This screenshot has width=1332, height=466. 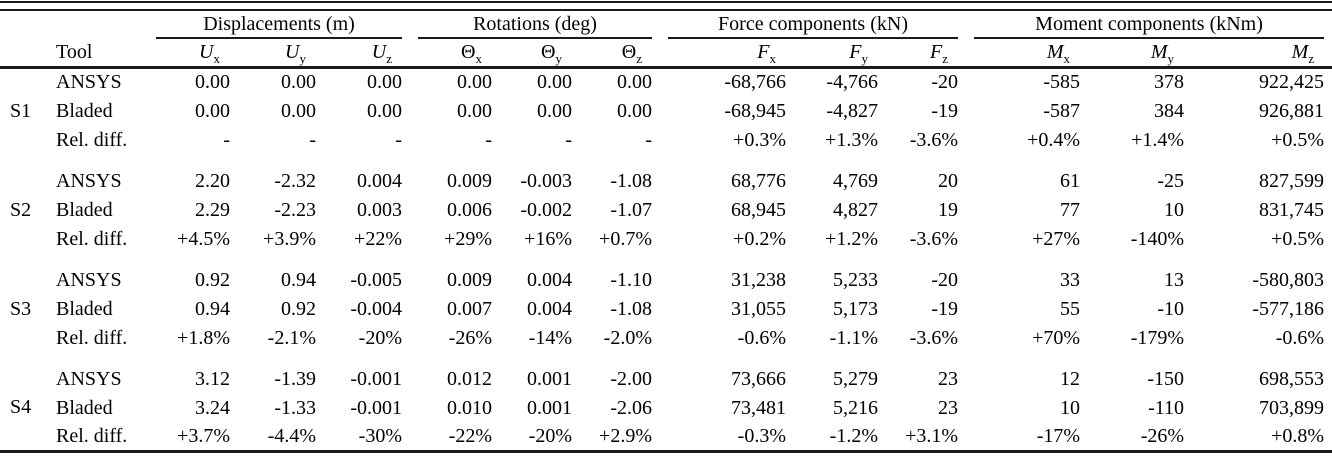 What do you see at coordinates (1062, 110) in the screenshot?
I see `value-cell: -587` at bounding box center [1062, 110].